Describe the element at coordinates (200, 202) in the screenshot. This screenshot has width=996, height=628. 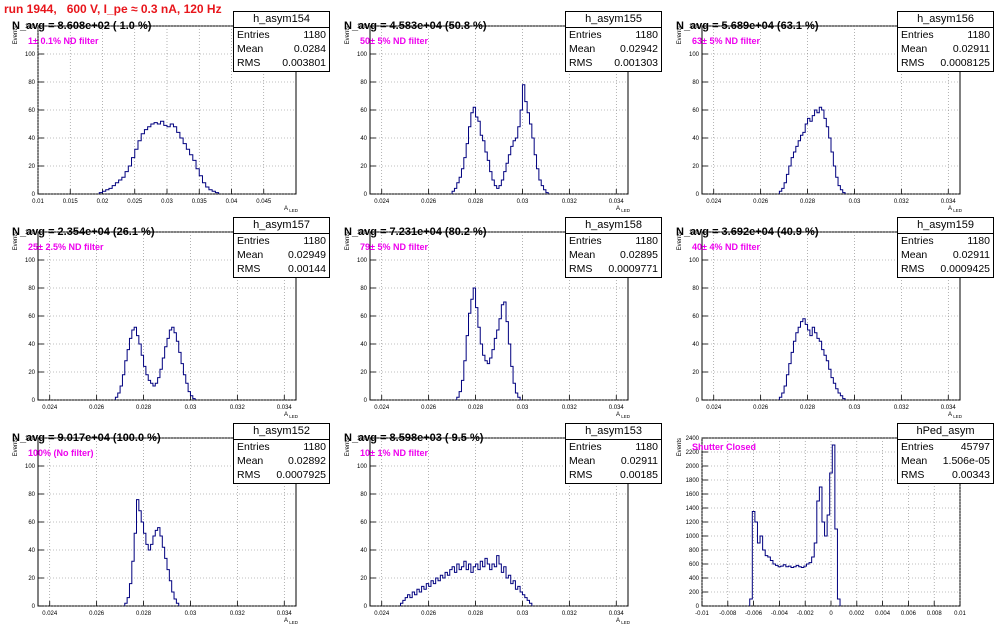
I see `x-tick-label: 0.035` at that location.